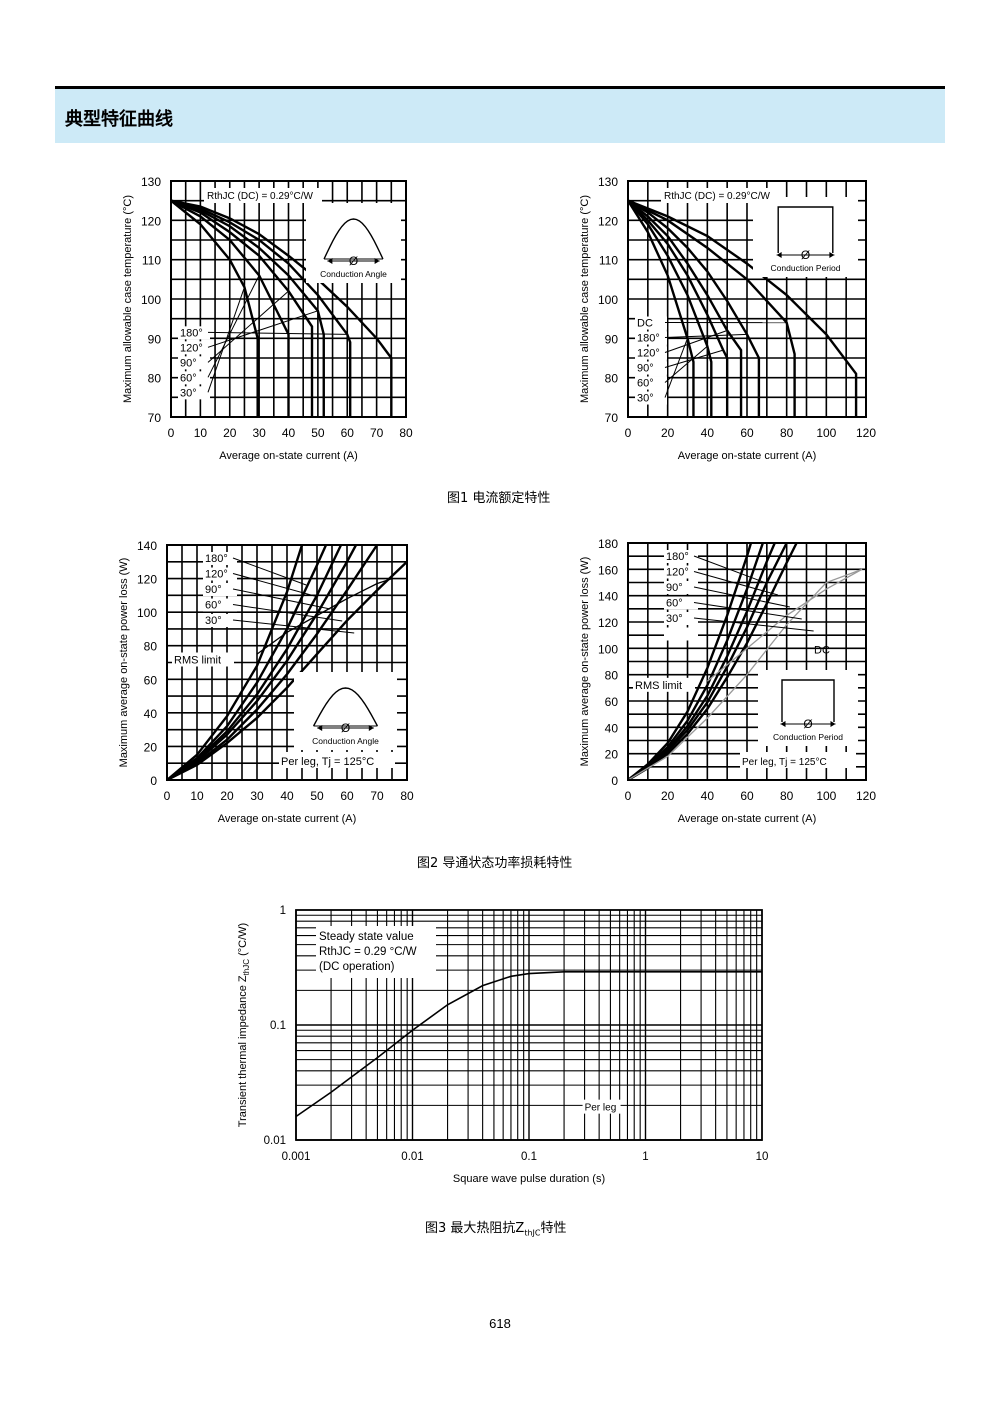 Image resolution: width=1000 pixels, height=1414 pixels. I want to click on per-leg-note: Per leg, Tj = 125°C, so click(784, 762).